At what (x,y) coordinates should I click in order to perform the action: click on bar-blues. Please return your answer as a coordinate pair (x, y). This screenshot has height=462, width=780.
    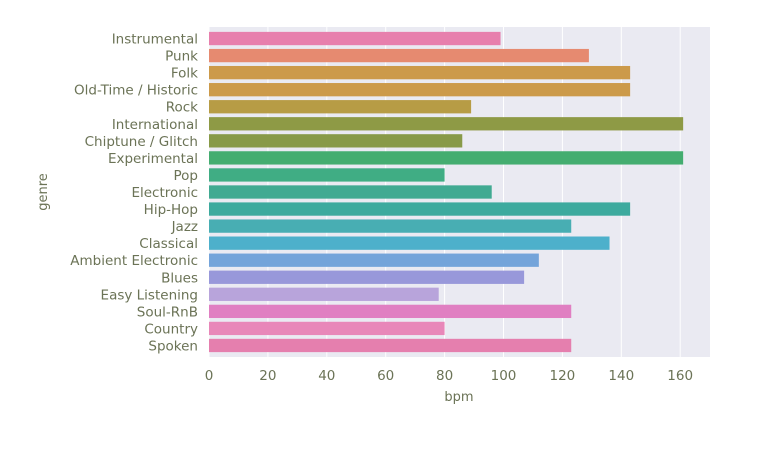
    Looking at the image, I should click on (367, 277).